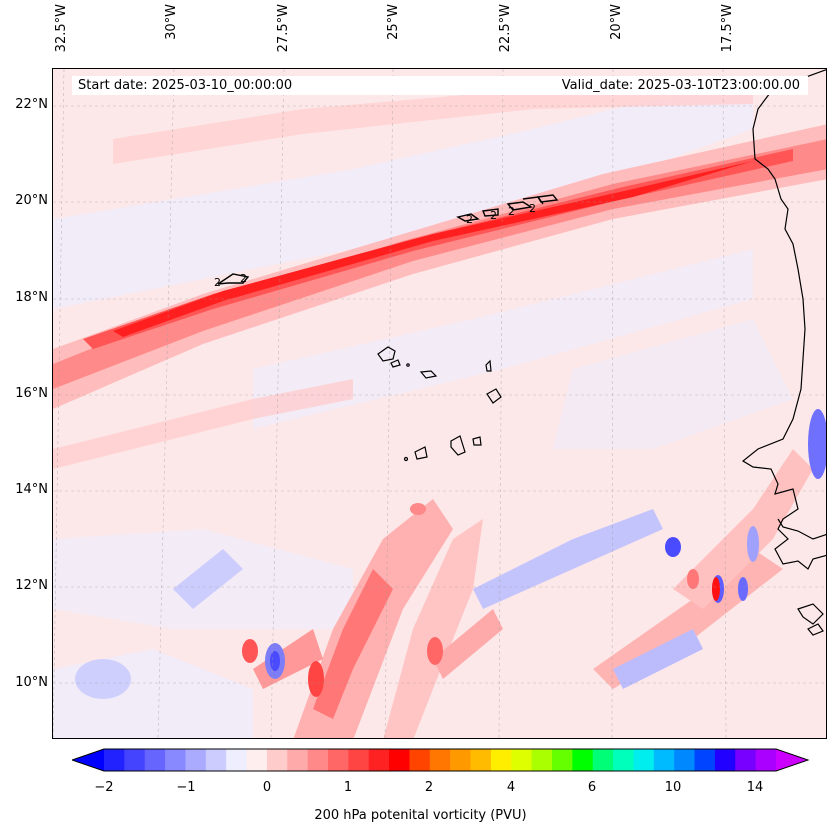 This screenshot has height=836, width=837. What do you see at coordinates (505, 28) in the screenshot?
I see `lon-label-22-5w: 22.5°W` at bounding box center [505, 28].